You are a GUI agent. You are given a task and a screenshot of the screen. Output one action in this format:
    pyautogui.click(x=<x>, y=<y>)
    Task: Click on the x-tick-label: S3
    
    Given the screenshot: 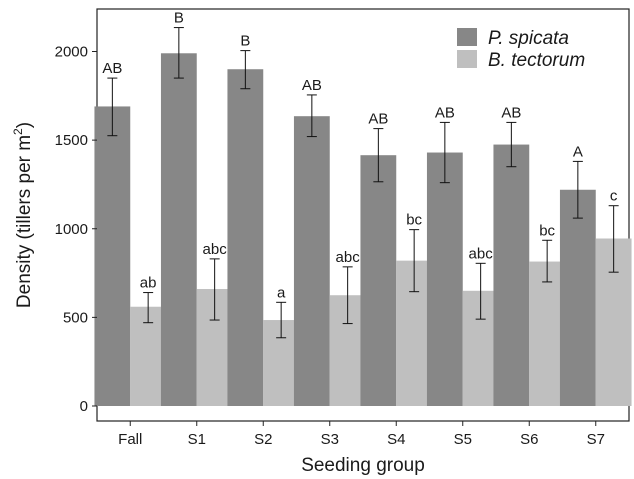 What is the action you would take?
    pyautogui.click(x=330, y=439)
    